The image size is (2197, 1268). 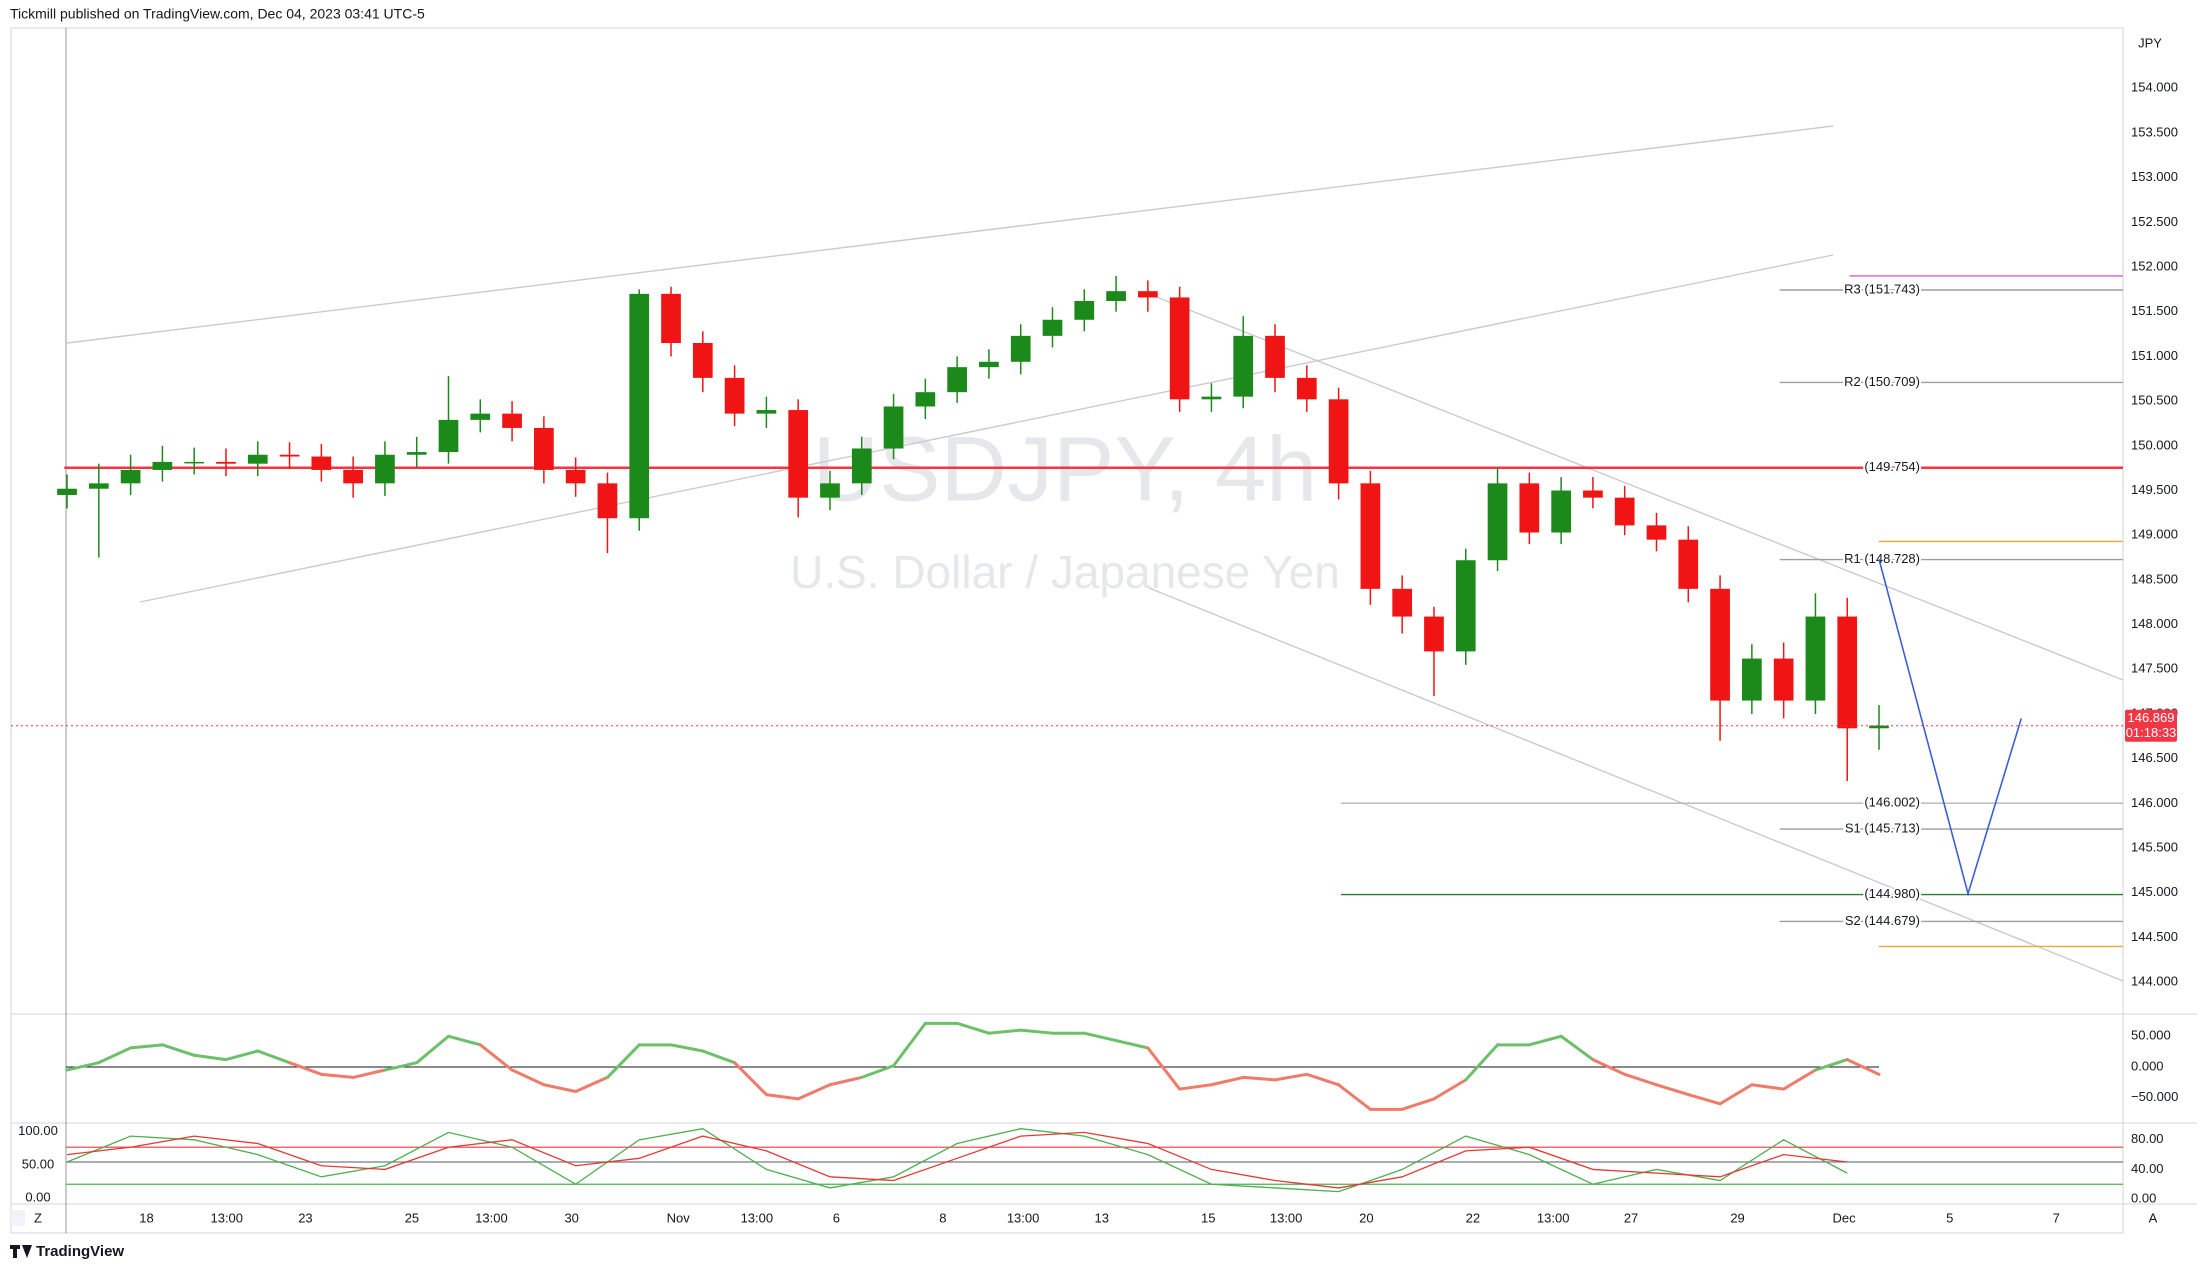 I want to click on time-tick-label: 30, so click(x=571, y=1217).